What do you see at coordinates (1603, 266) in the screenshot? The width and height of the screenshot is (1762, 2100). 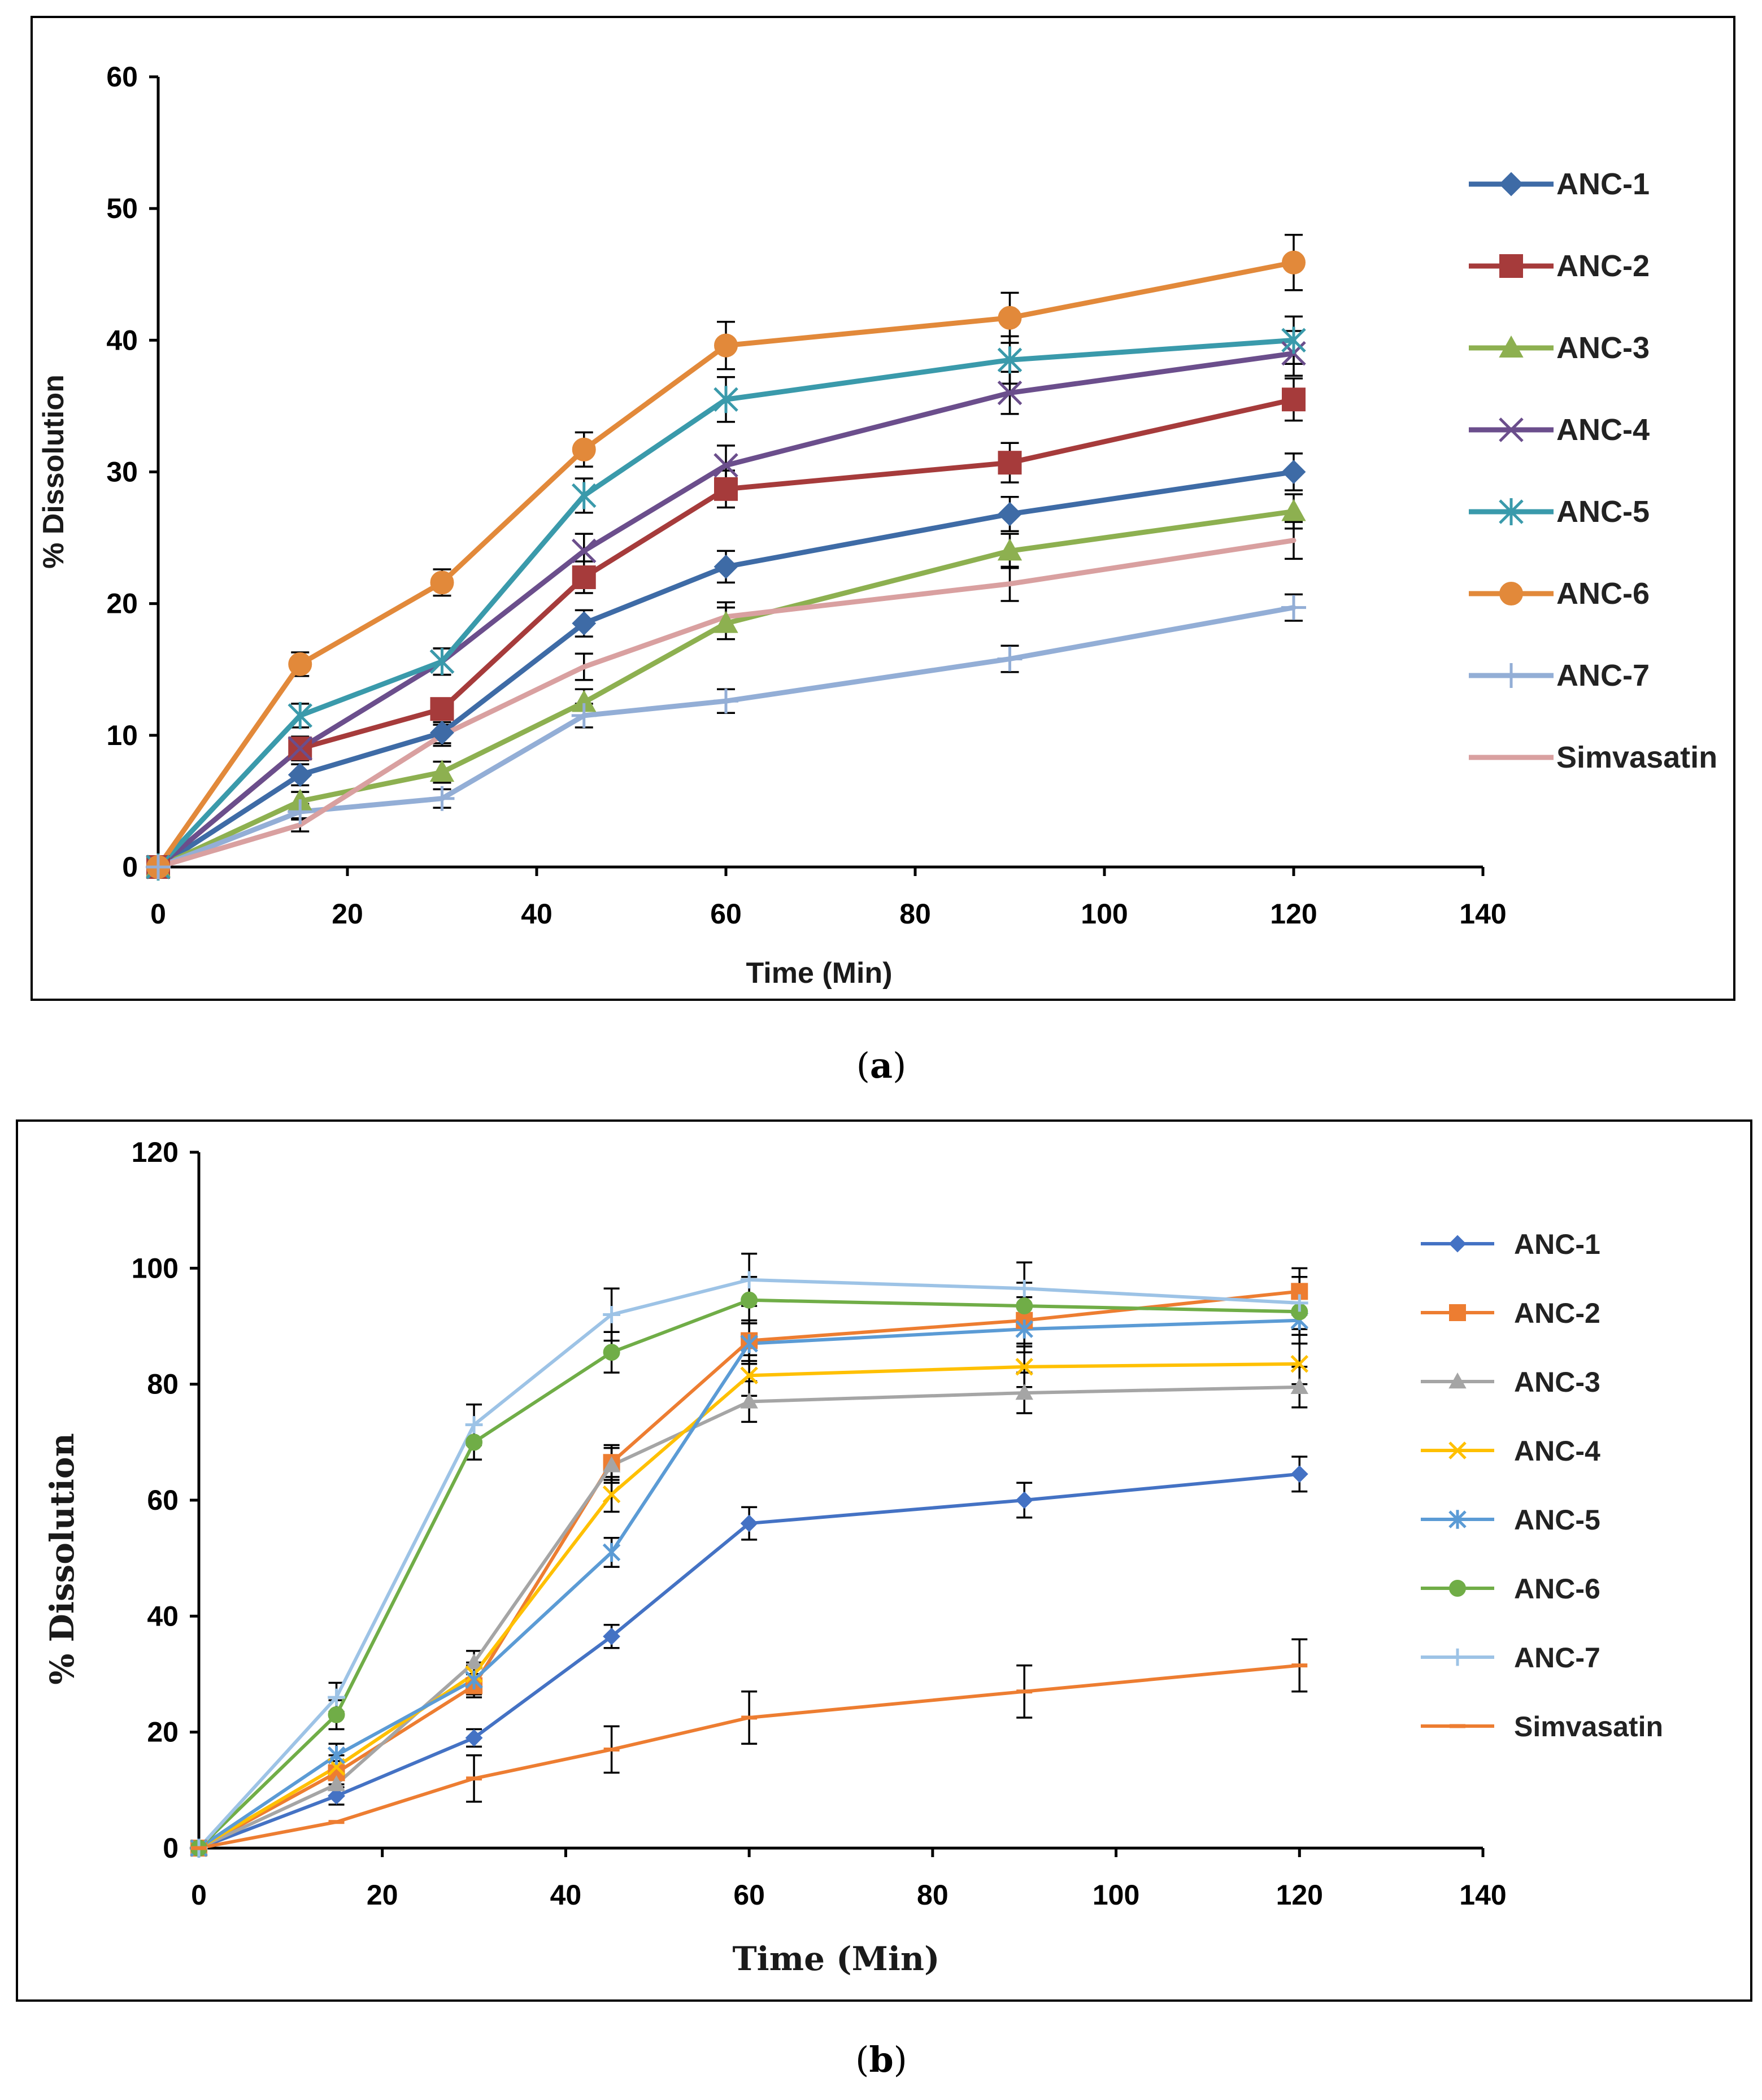 I see `legend-anc-2-label: ANC-2` at bounding box center [1603, 266].